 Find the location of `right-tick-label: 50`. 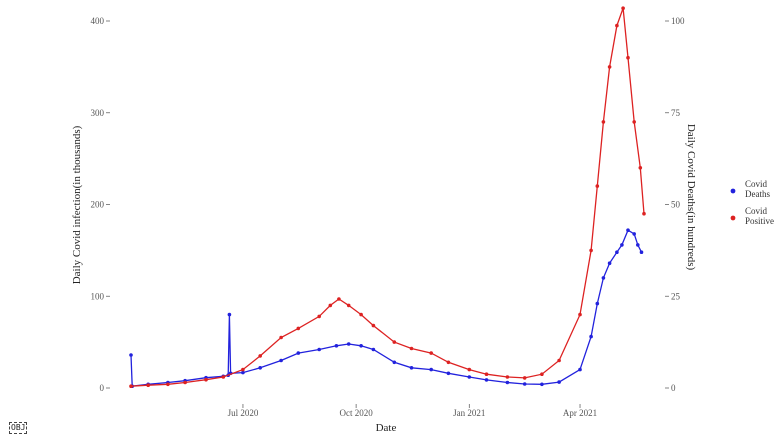

right-tick-label: 50 is located at coordinates (676, 205).